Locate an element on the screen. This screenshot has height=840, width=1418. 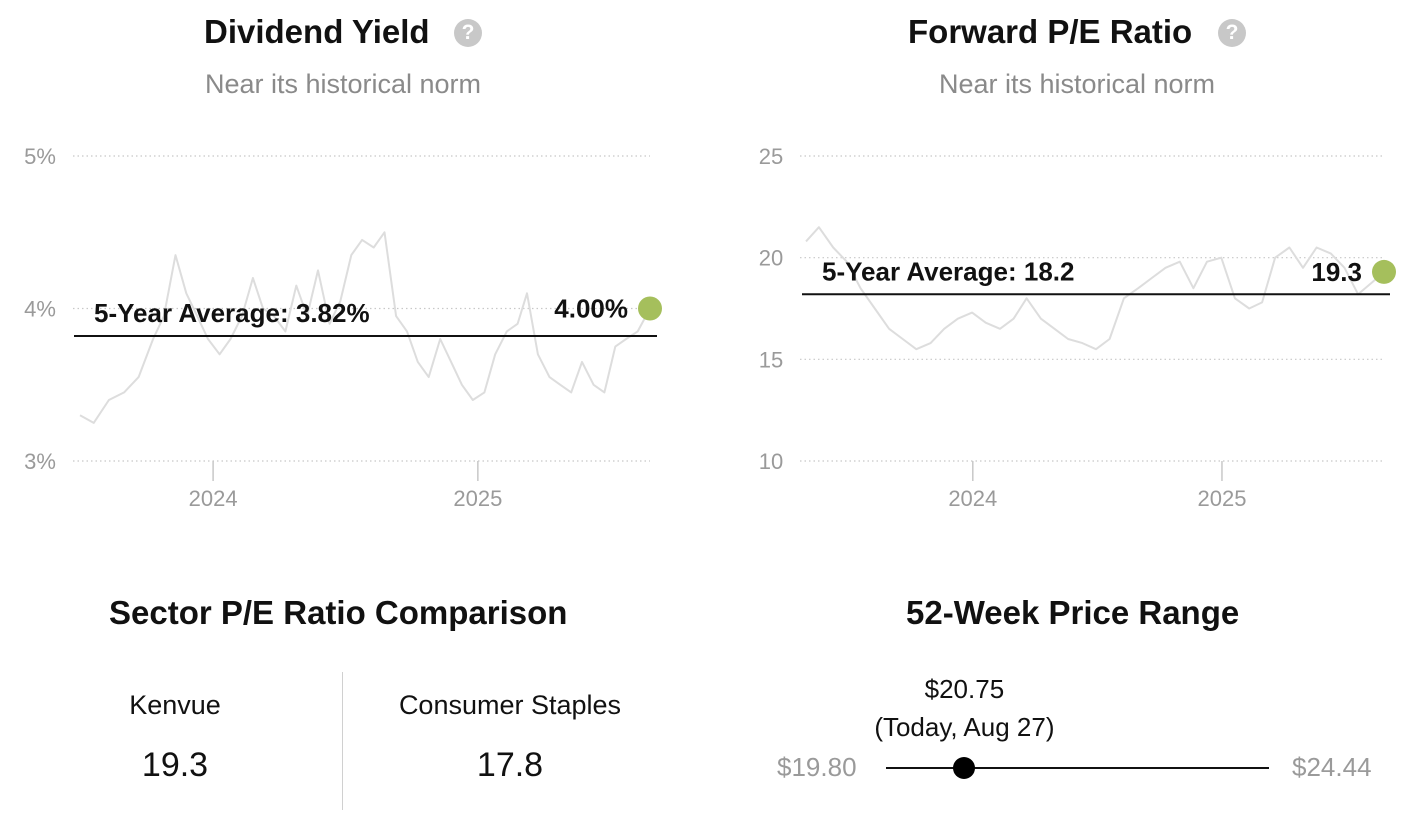
dividend-yield-subtitle: Near its historical norm is located at coordinates (343, 84).